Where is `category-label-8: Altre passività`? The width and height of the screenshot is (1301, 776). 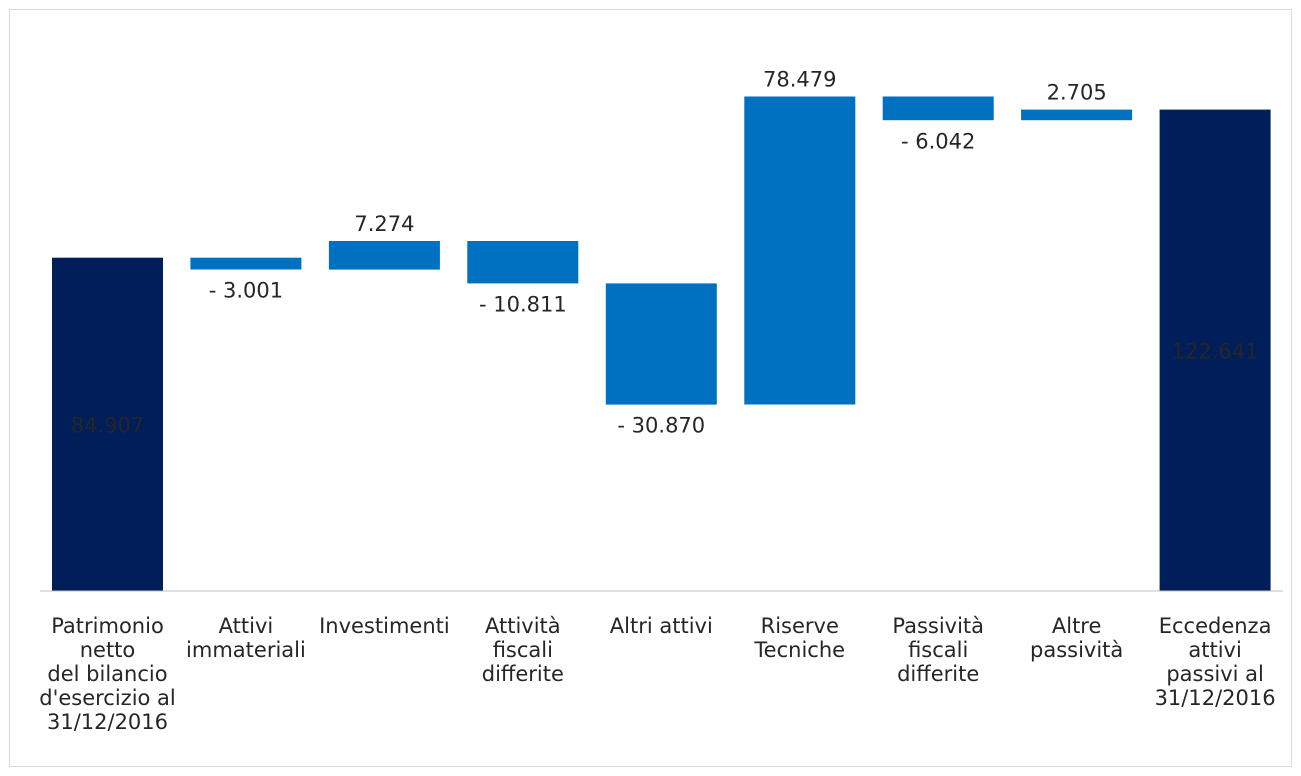
category-label-8: Altre passività is located at coordinates (1076, 638).